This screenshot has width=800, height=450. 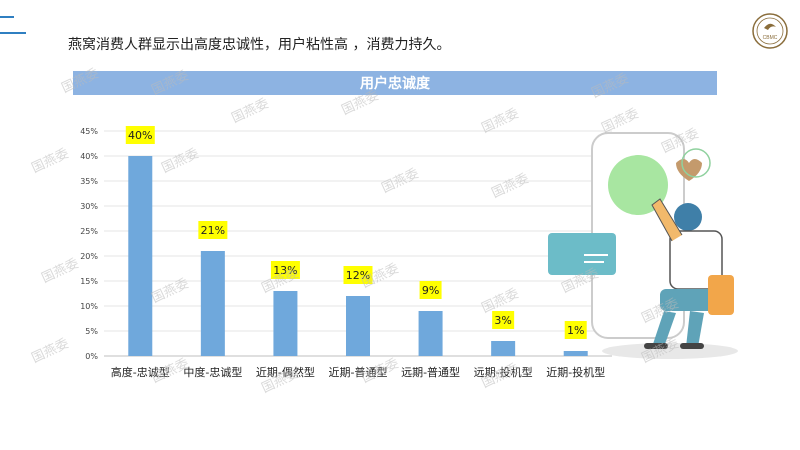 What do you see at coordinates (575, 372) in the screenshot?
I see `category-label: 近期-投机型` at bounding box center [575, 372].